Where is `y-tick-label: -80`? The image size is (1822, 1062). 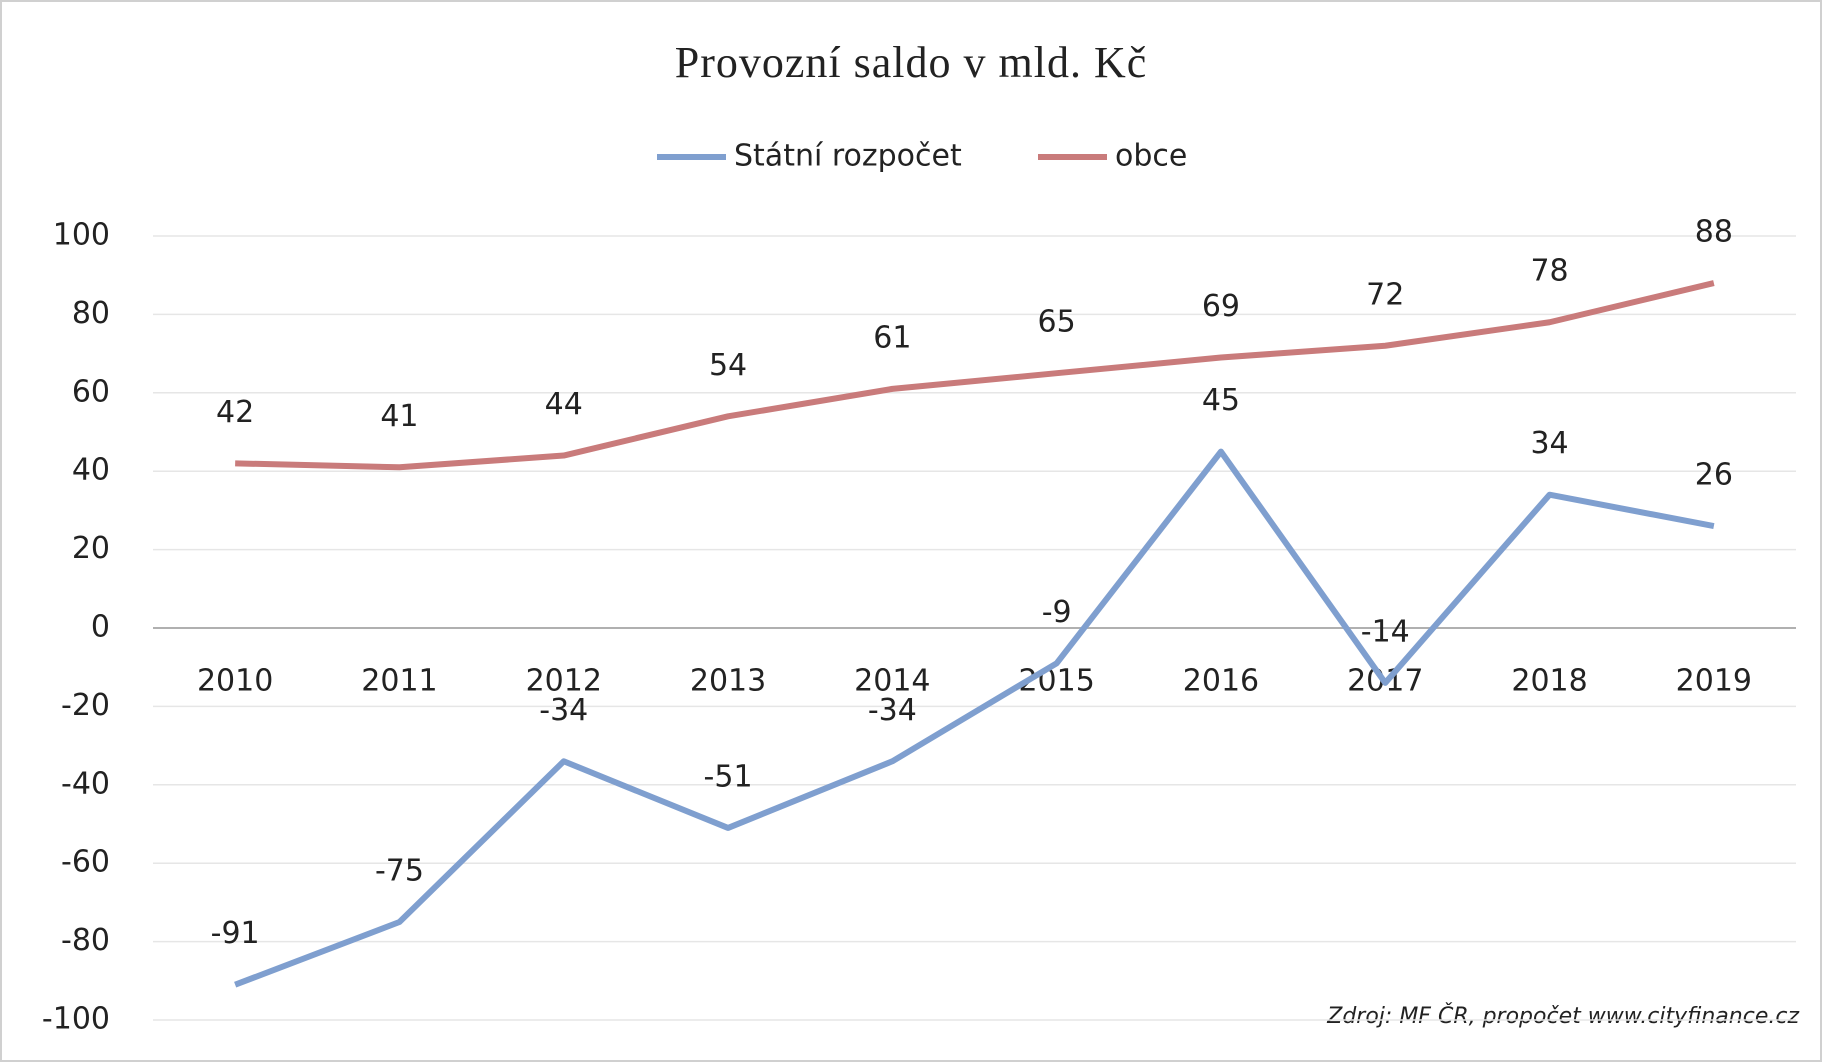
y-tick-label: -80 is located at coordinates (85, 940).